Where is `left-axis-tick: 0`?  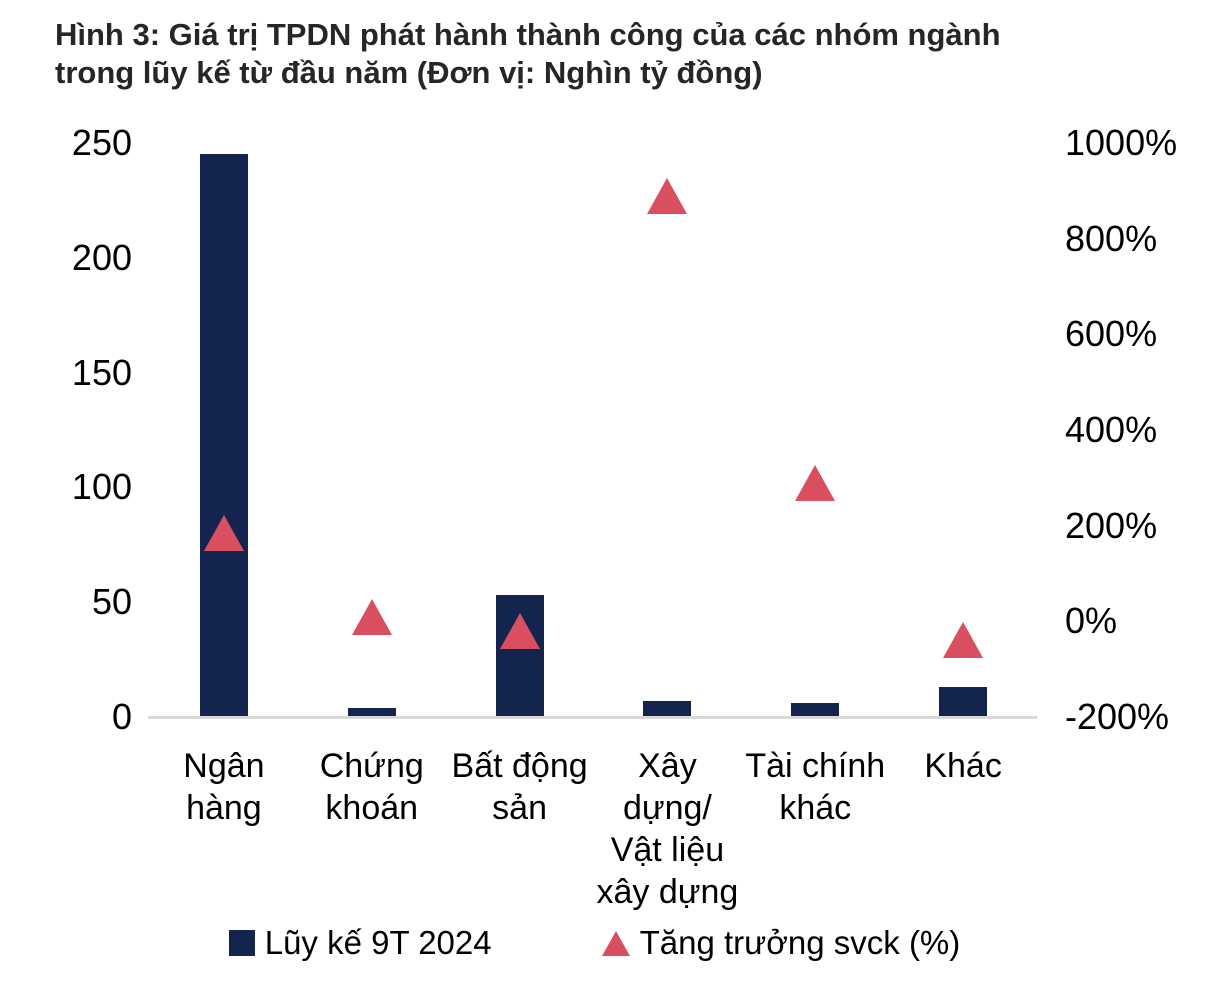
left-axis-tick: 0 is located at coordinates (121, 716).